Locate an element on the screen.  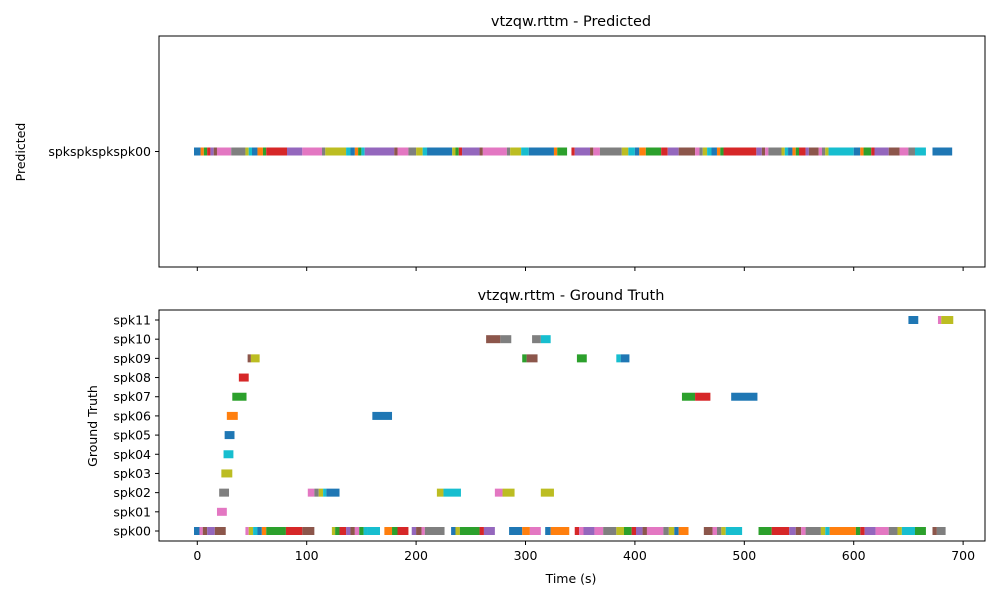
y-tick-label-spk05: spk05 is located at coordinates (132, 435).